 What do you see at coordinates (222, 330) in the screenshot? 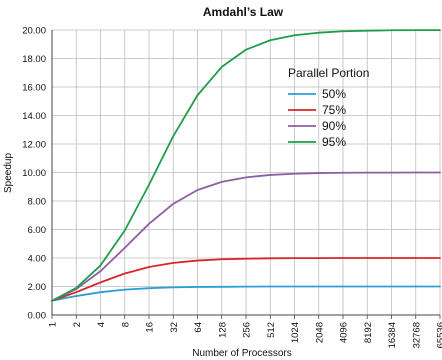
I see `x-tick-label: 128` at bounding box center [222, 330].